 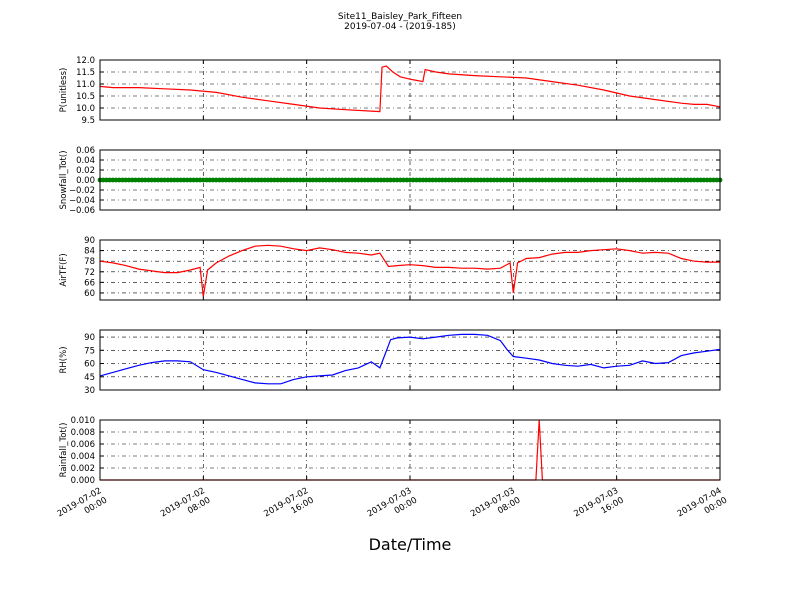 I want to click on y-tick-label: 66, so click(x=89, y=283).